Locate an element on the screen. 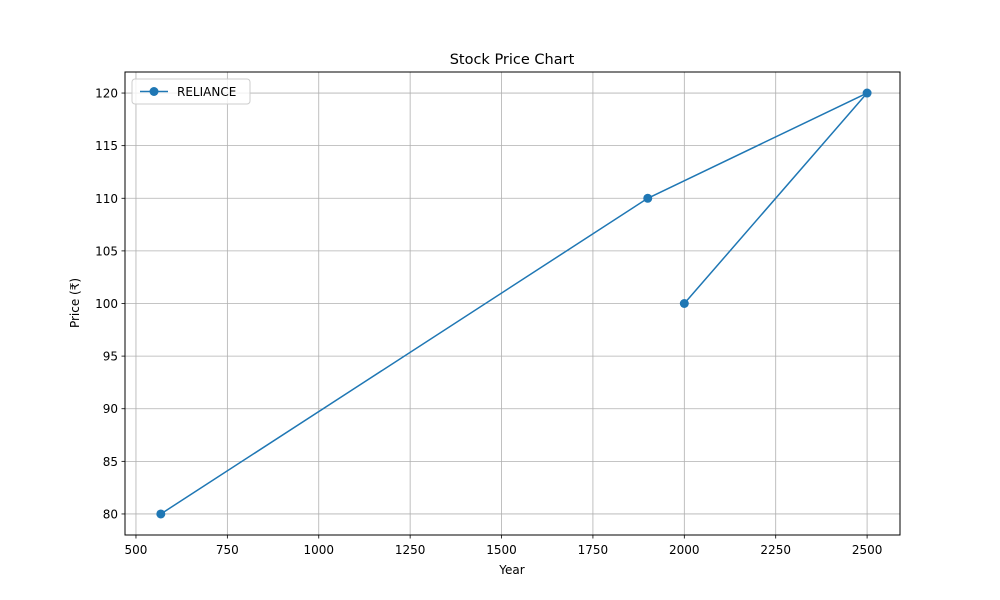  y-tick-label: 105 is located at coordinates (106, 251).